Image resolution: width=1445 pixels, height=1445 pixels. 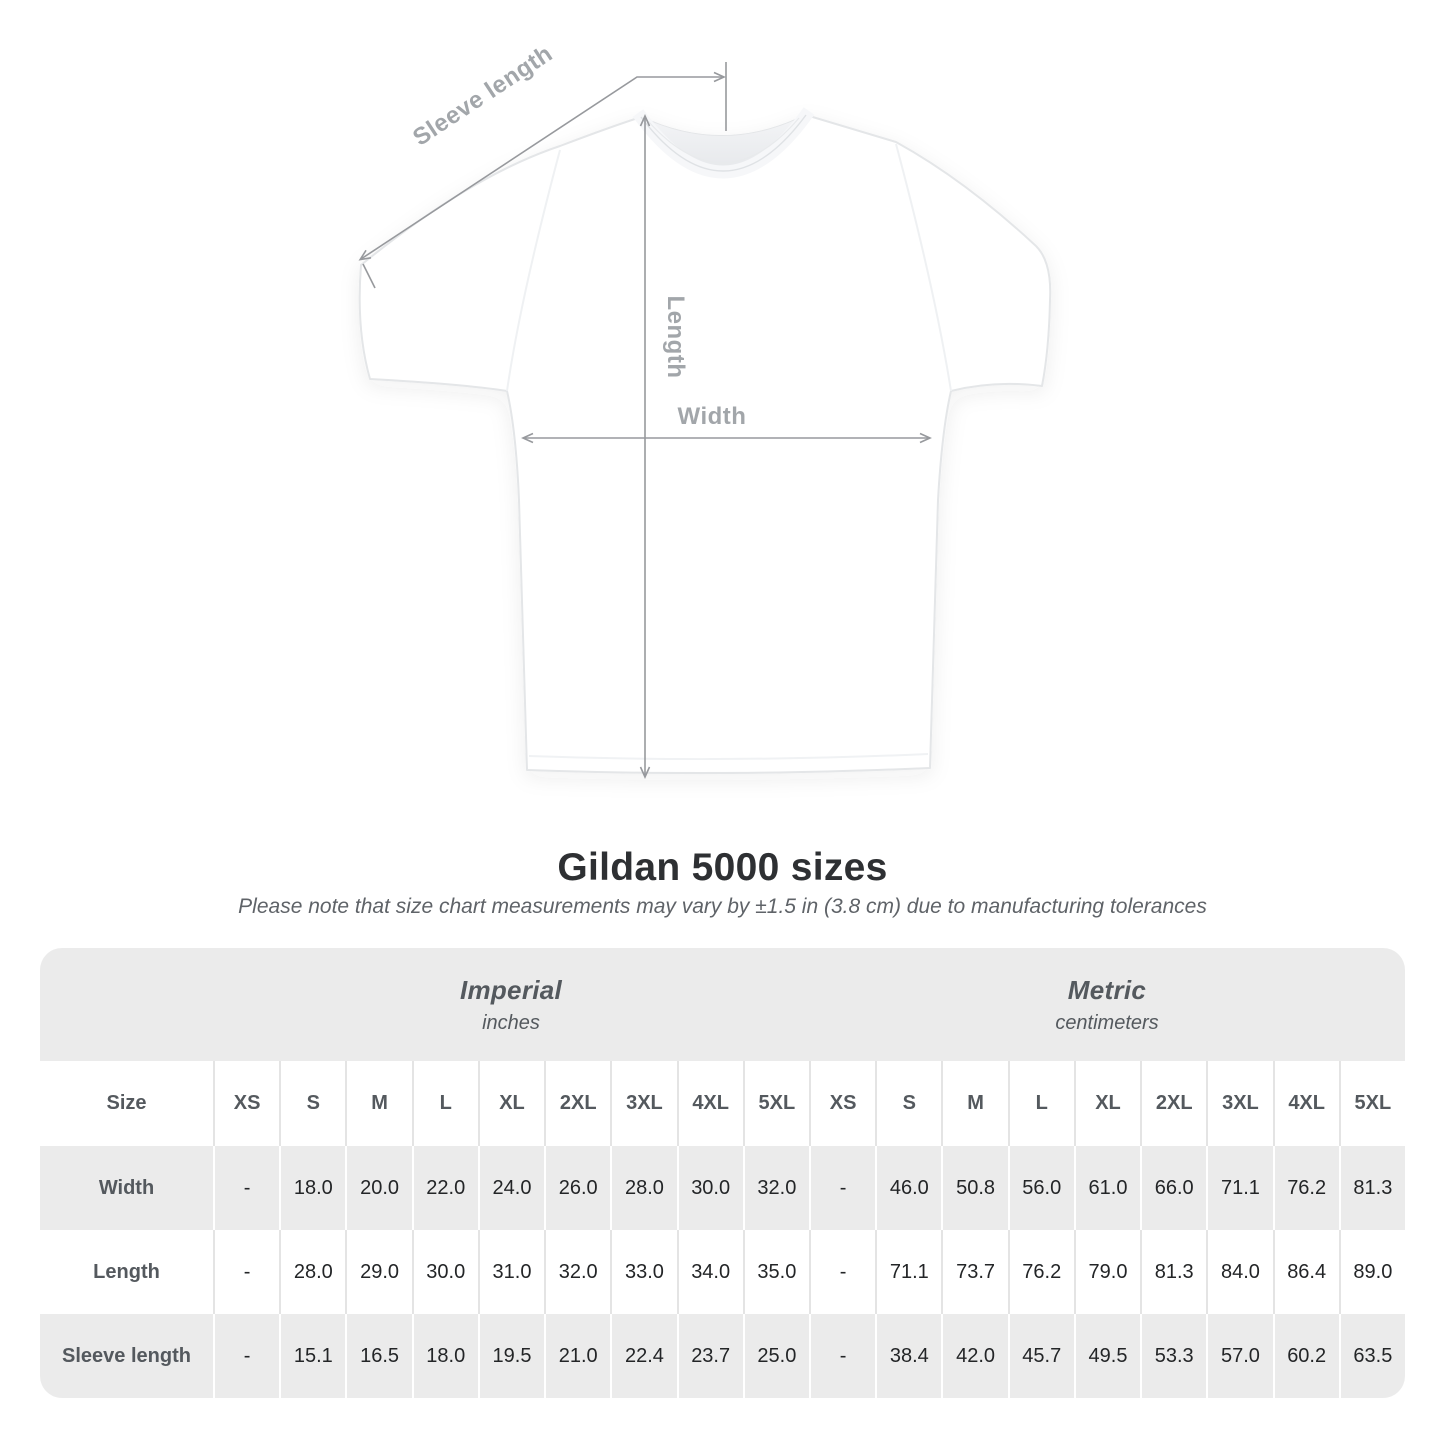 I want to click on measure-value: 46.0, so click(x=908, y=1188).